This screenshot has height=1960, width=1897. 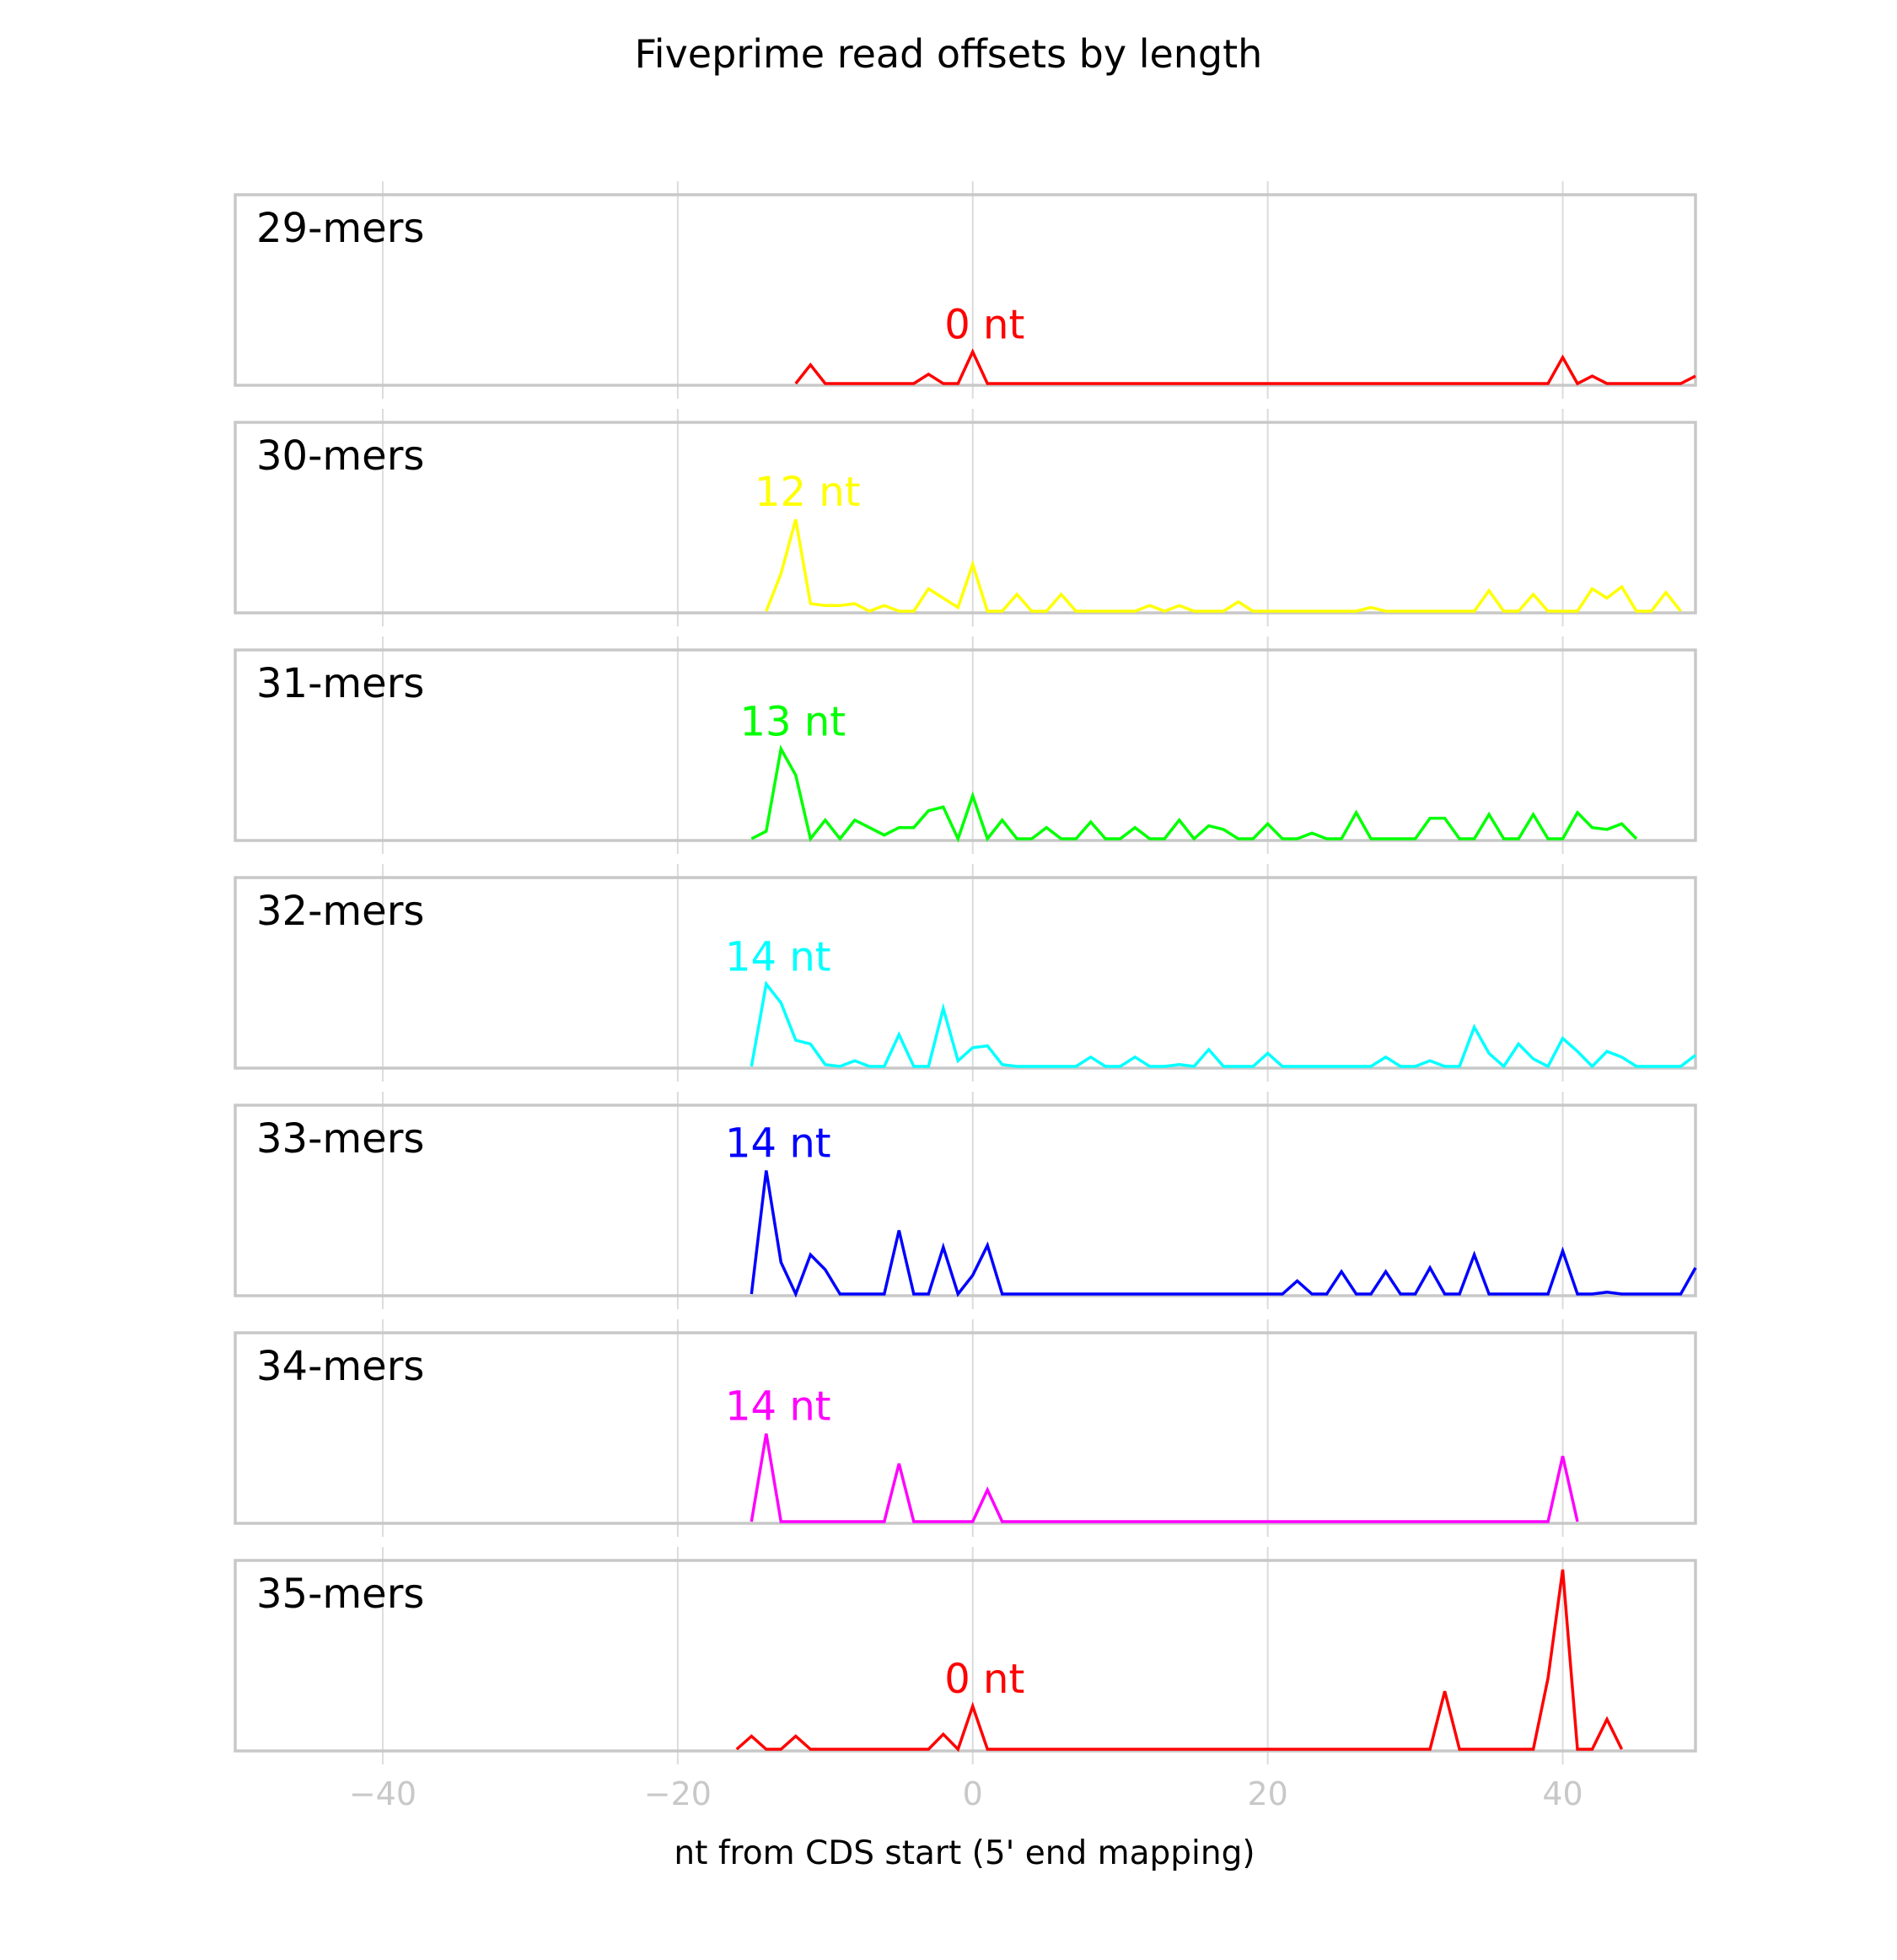 I want to click on panel-label: 31-mers, so click(x=340, y=683).